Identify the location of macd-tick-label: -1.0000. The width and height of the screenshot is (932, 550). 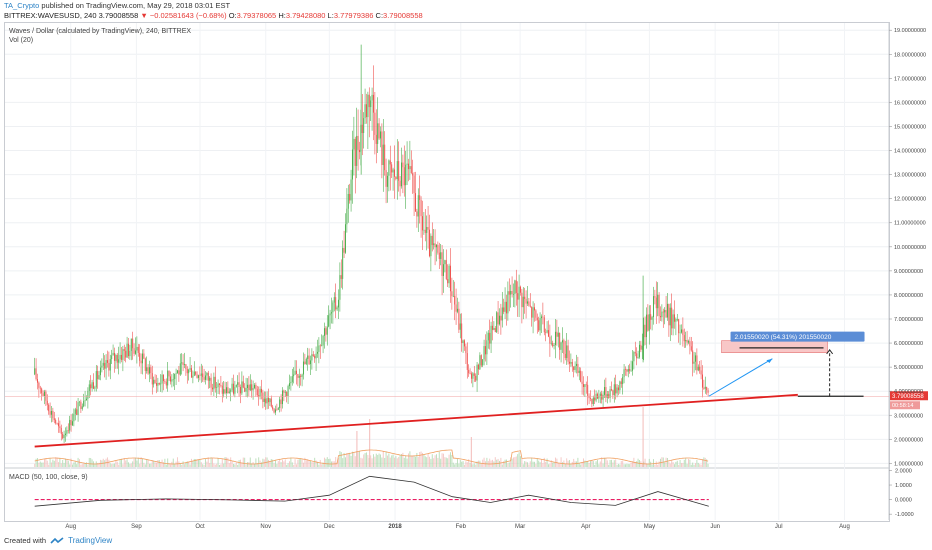
(904, 515).